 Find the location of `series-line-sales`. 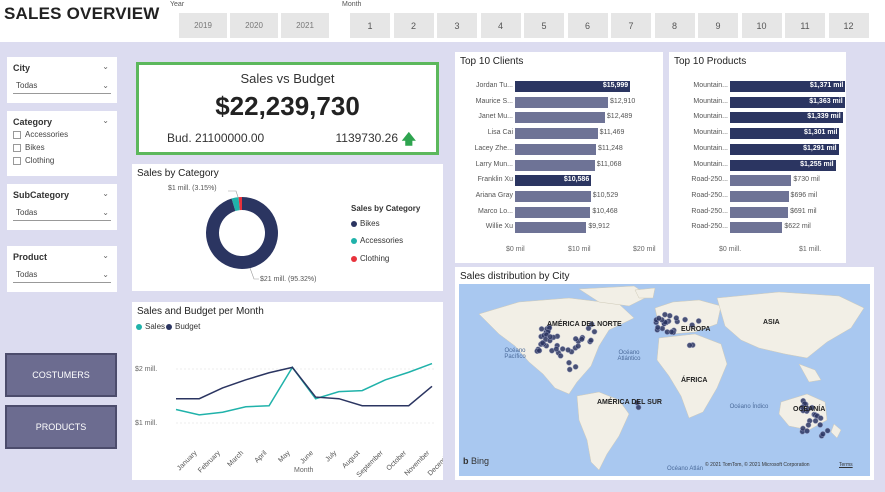

series-line-sales is located at coordinates (304, 389).